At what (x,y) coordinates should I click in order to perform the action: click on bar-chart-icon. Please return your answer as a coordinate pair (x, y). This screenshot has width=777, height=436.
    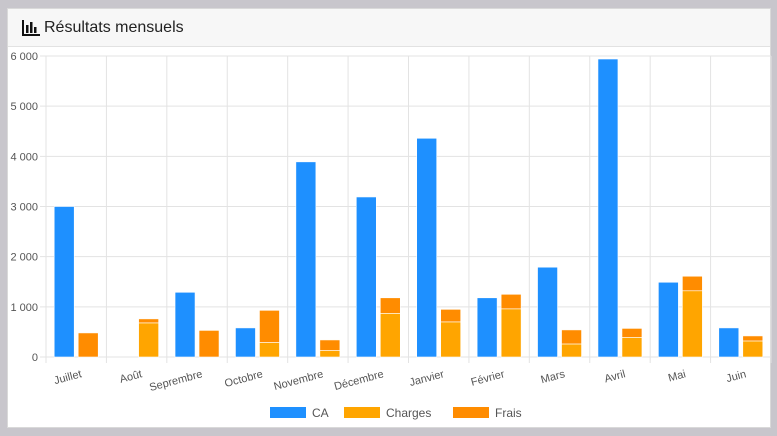
    Looking at the image, I should click on (31, 27).